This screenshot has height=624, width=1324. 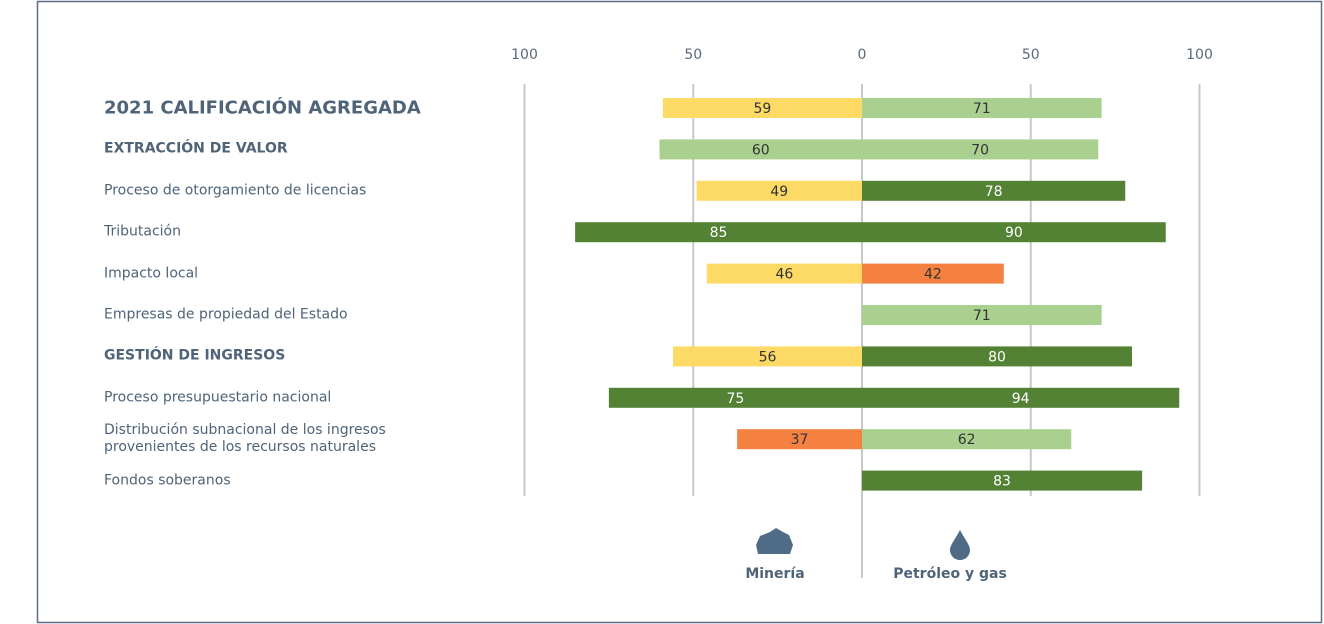 I want to click on category-label: Tributación, so click(x=142, y=231).